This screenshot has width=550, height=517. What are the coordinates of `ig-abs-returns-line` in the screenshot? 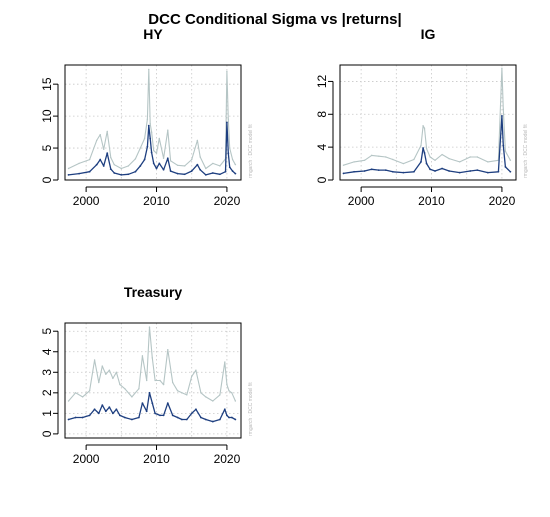 It's located at (427, 116).